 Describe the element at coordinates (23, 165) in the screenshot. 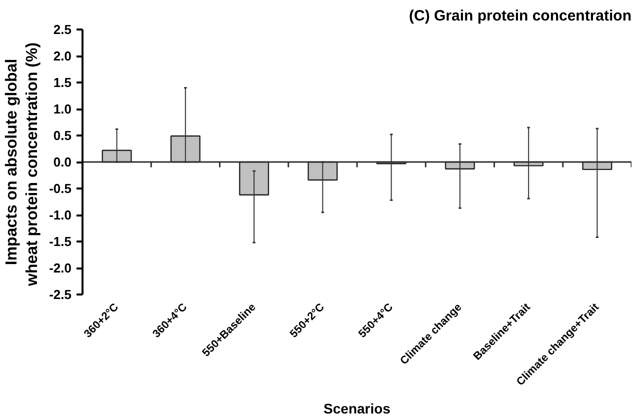

I see `y-axis-title: Impacts on absolute global wheat protein concentration (%)` at that location.